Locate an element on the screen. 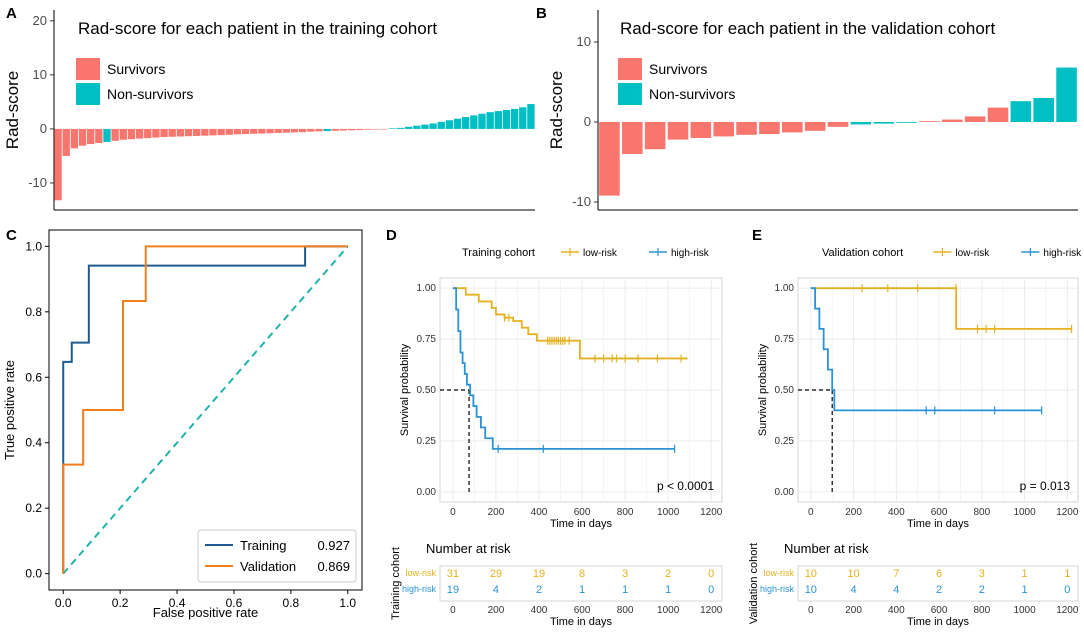 The image size is (1084, 632). panel-e-xtick-label: 1200 is located at coordinates (1067, 512).